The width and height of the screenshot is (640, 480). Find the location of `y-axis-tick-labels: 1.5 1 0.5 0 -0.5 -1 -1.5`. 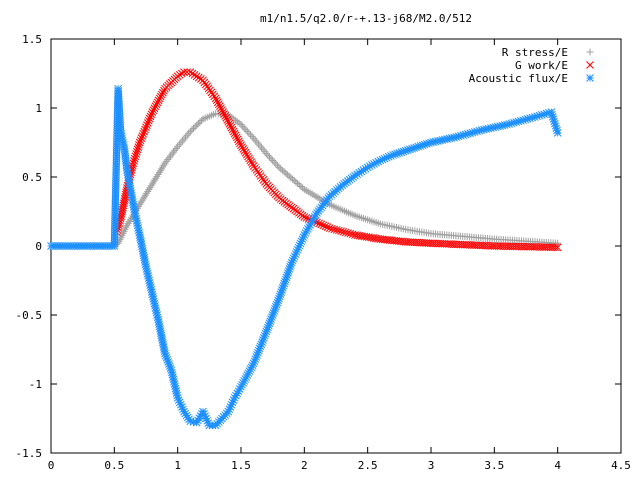

y-axis-tick-labels: 1.5 1 0.5 0 -0.5 -1 -1.5 is located at coordinates (29, 246).